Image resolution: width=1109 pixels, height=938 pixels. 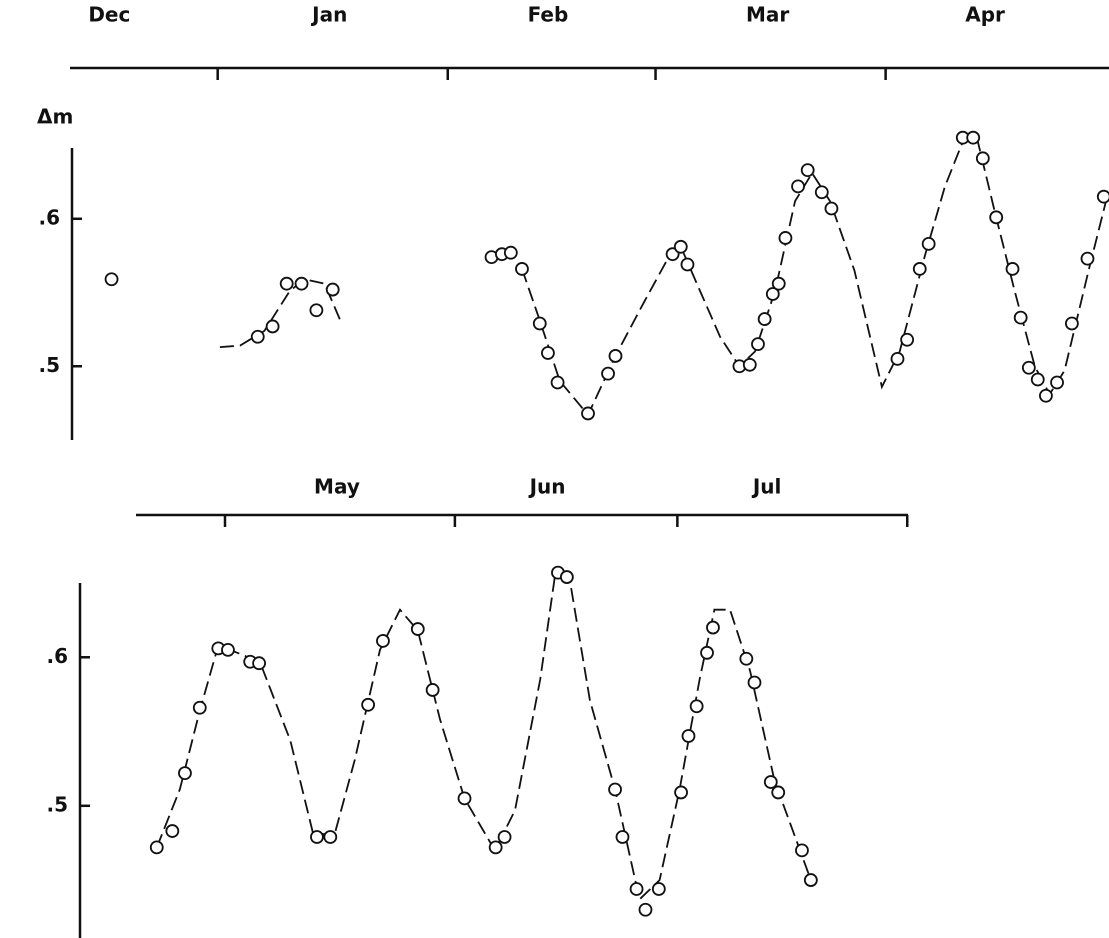 I want to click on y-axis-label: Δm, so click(x=55, y=117).